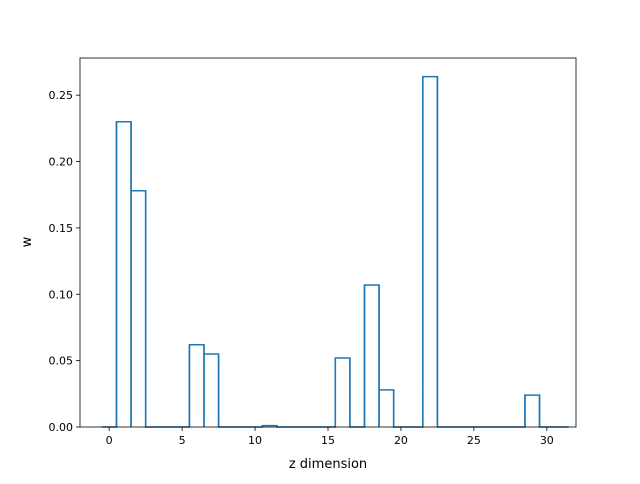 The height and width of the screenshot is (484, 640). What do you see at coordinates (61, 95) in the screenshot?
I see `y-tick-label: 0.25` at bounding box center [61, 95].